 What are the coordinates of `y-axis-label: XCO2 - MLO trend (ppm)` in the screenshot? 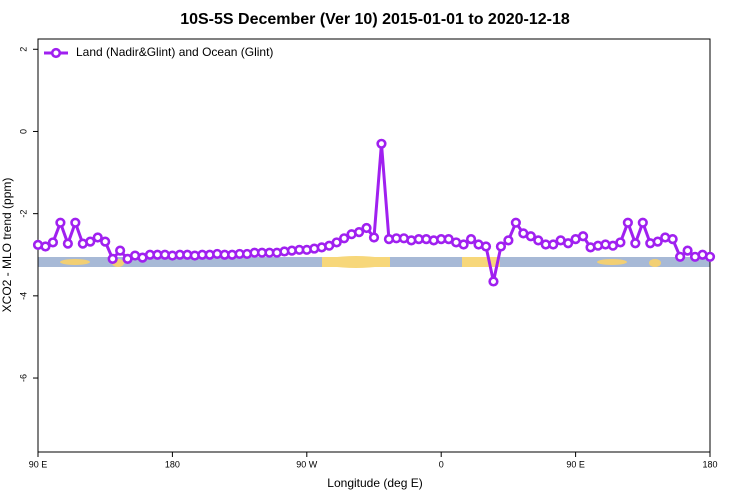 It's located at (7, 245).